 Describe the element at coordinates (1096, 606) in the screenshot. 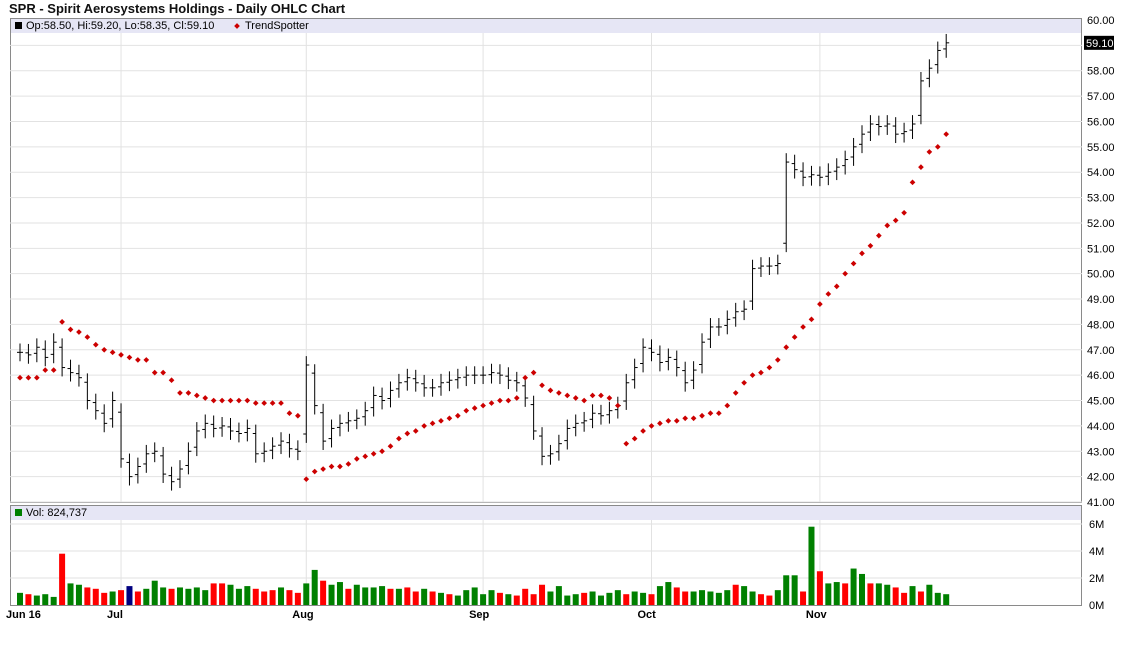

I see `volume-tick-label: 0M` at that location.